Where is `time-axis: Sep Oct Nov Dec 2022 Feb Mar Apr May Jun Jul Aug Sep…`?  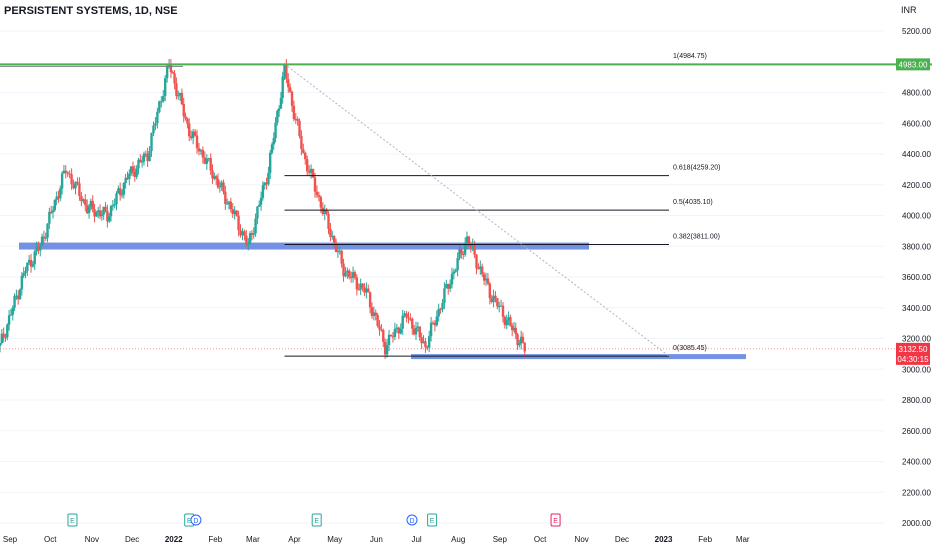
time-axis: Sep Oct Nov Dec 2022 Feb Mar Apr May Jun Jul Aug Sep… is located at coordinates (376, 539).